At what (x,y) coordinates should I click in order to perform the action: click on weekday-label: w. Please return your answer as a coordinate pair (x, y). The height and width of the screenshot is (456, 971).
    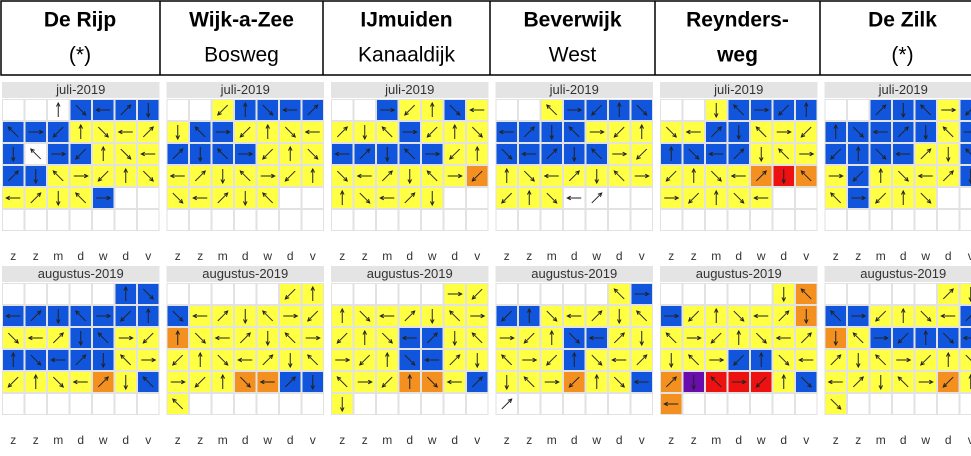
    Looking at the image, I should click on (925, 440).